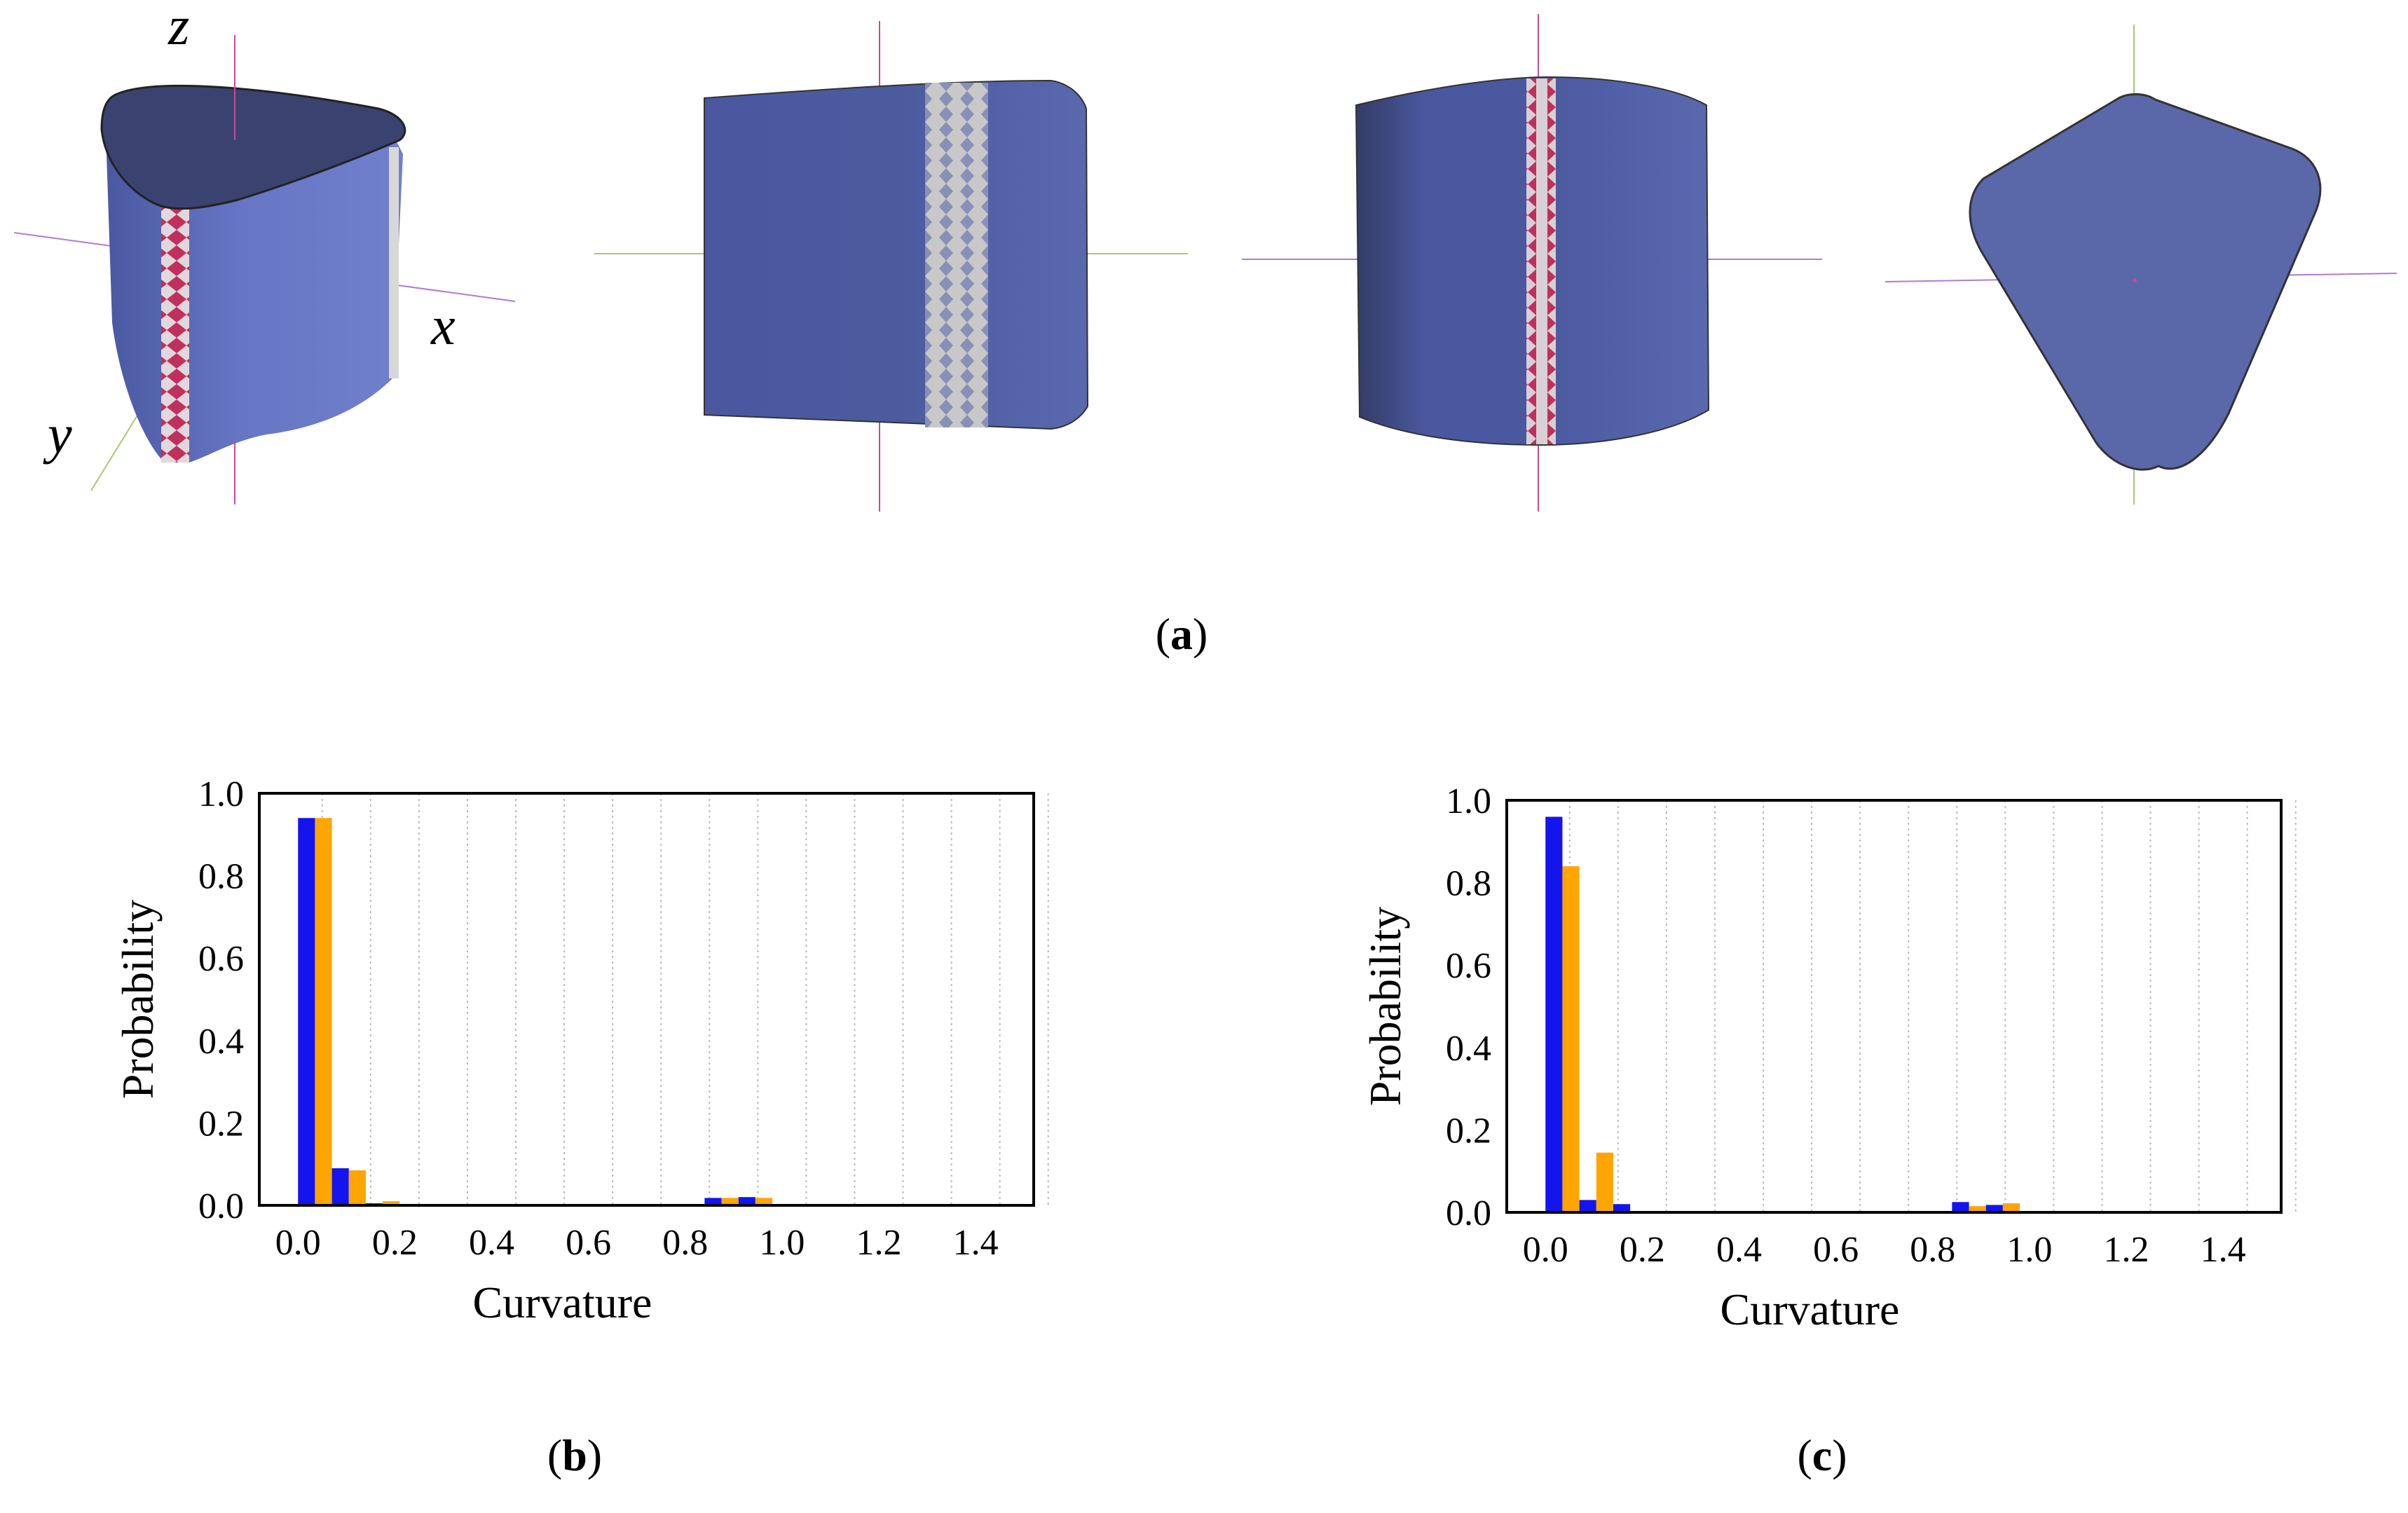 The image size is (2408, 1513). I want to click on prism-top, so click(253, 147).